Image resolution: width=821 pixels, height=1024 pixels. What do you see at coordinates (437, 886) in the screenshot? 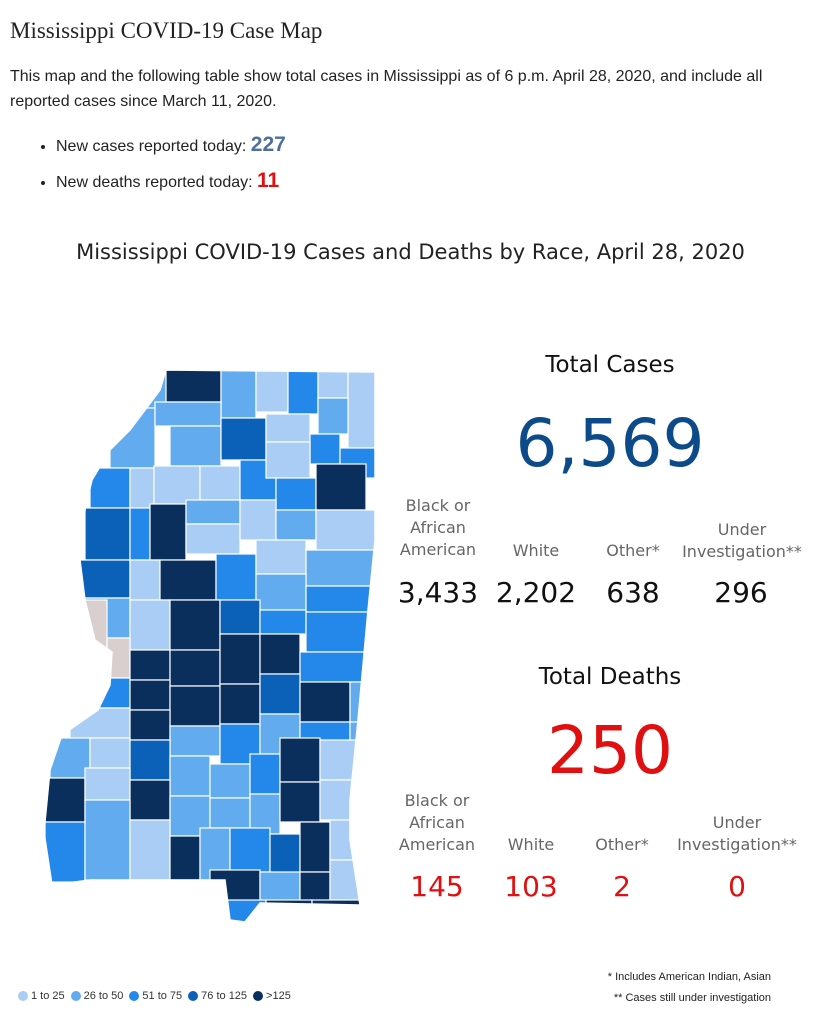
I see `deaths-black-value: 145` at bounding box center [437, 886].